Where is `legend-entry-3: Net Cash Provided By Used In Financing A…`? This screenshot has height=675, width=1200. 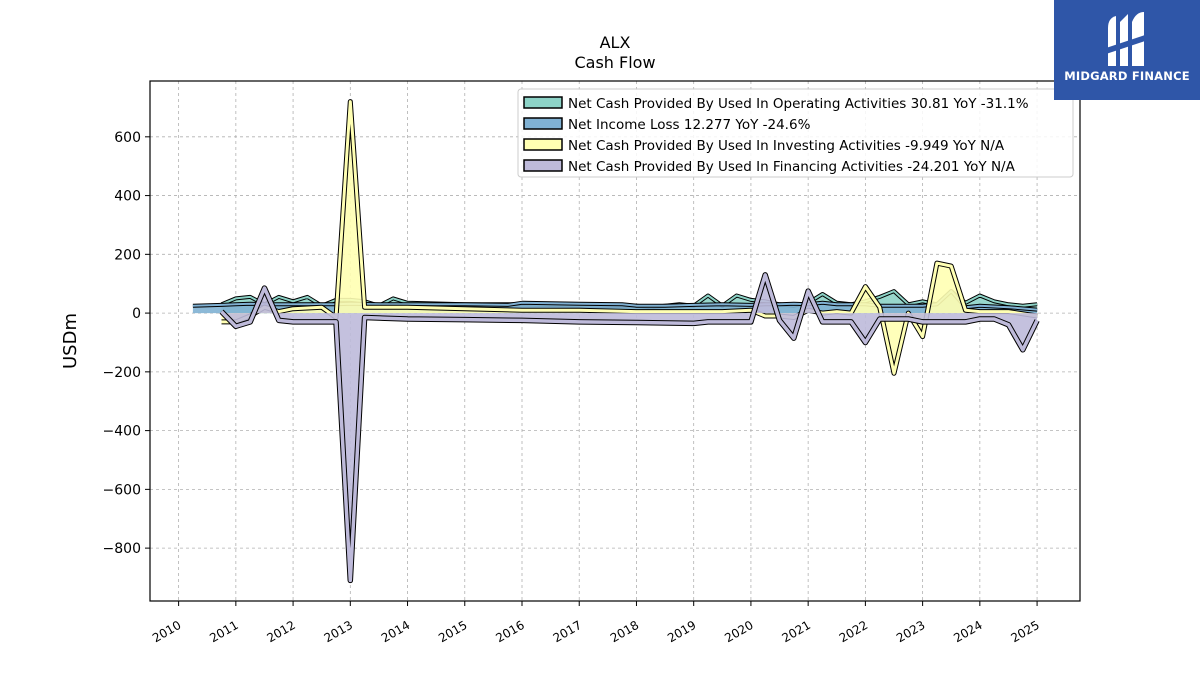
legend-entry-3: Net Cash Provided By Used In Financing A… is located at coordinates (792, 167).